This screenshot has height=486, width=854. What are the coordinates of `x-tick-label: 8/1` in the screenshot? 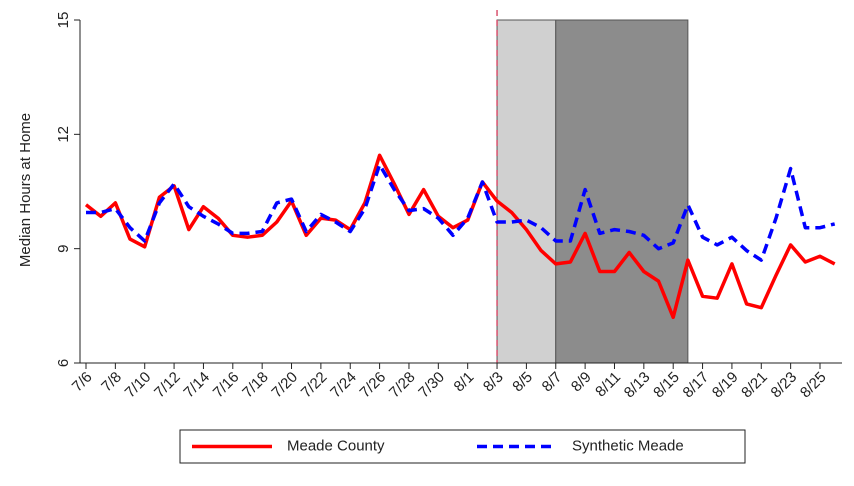 It's located at (464, 382).